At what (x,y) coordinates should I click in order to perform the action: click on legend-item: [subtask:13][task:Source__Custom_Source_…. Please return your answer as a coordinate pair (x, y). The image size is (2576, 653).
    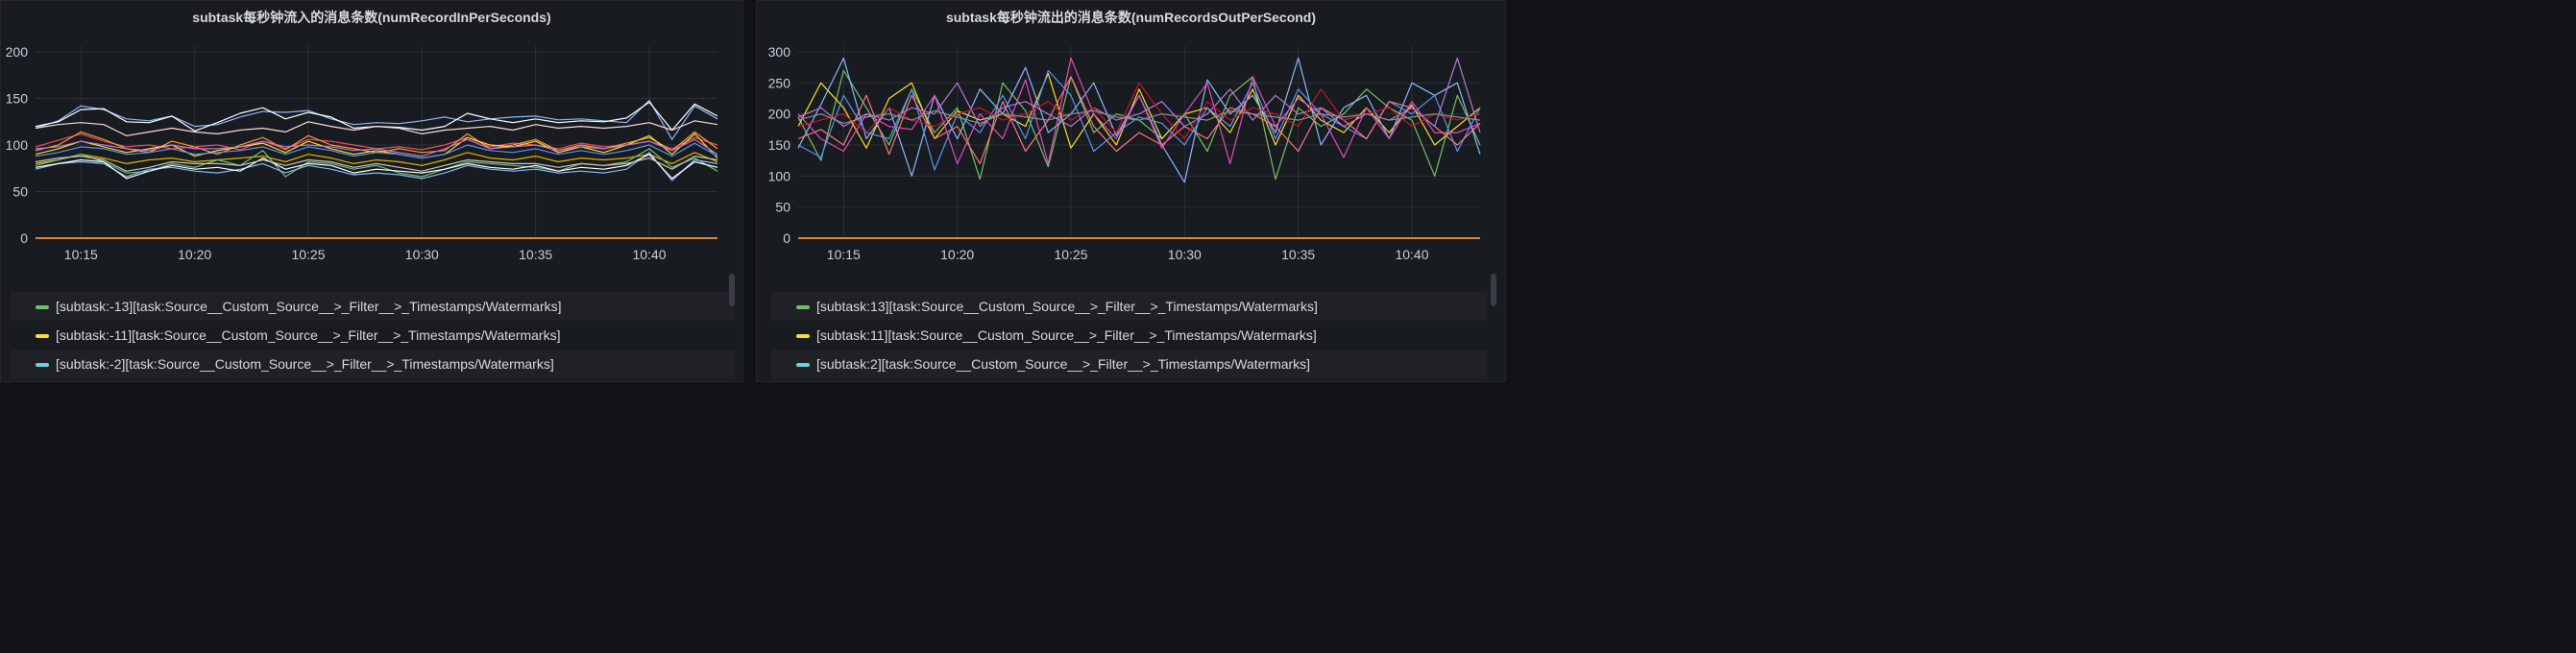
    Looking at the image, I should click on (1129, 307).